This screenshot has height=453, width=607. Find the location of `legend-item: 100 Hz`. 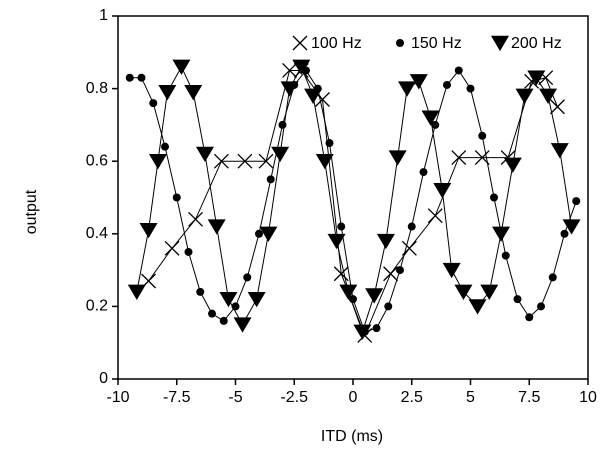

legend-item: 100 Hz is located at coordinates (336, 43).